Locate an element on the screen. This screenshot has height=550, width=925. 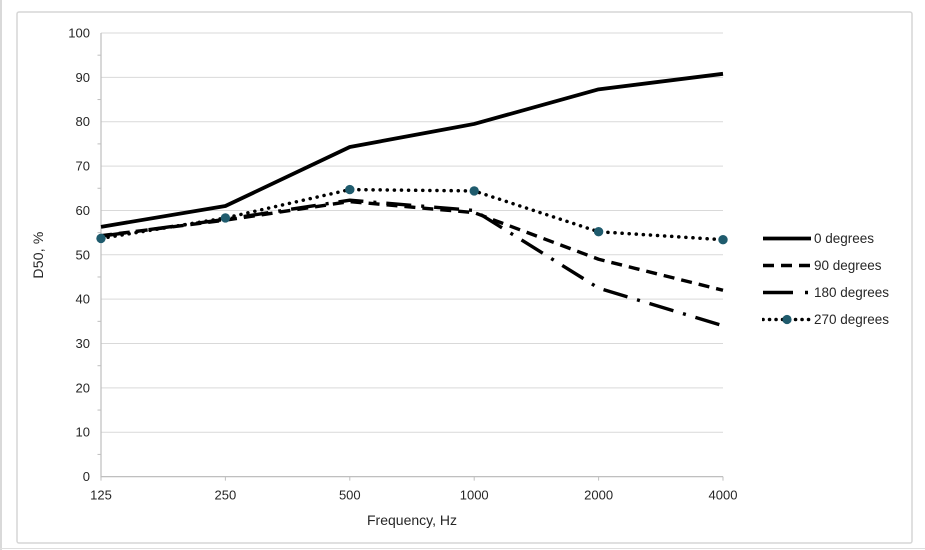
y-tick-label: 80 is located at coordinates (83, 121).